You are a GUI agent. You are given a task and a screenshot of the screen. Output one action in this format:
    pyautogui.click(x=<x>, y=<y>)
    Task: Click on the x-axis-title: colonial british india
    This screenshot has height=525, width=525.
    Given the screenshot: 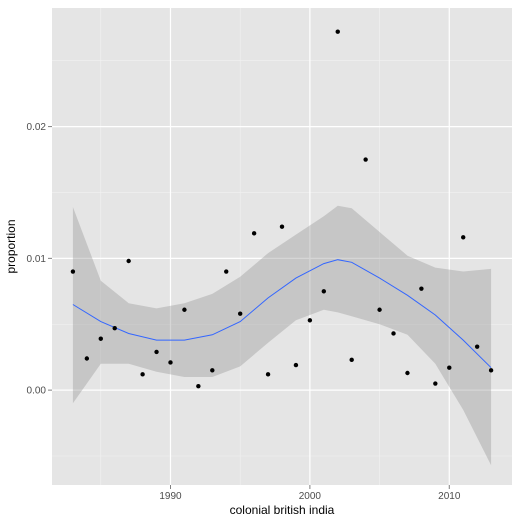 What is the action you would take?
    pyautogui.click(x=282, y=510)
    